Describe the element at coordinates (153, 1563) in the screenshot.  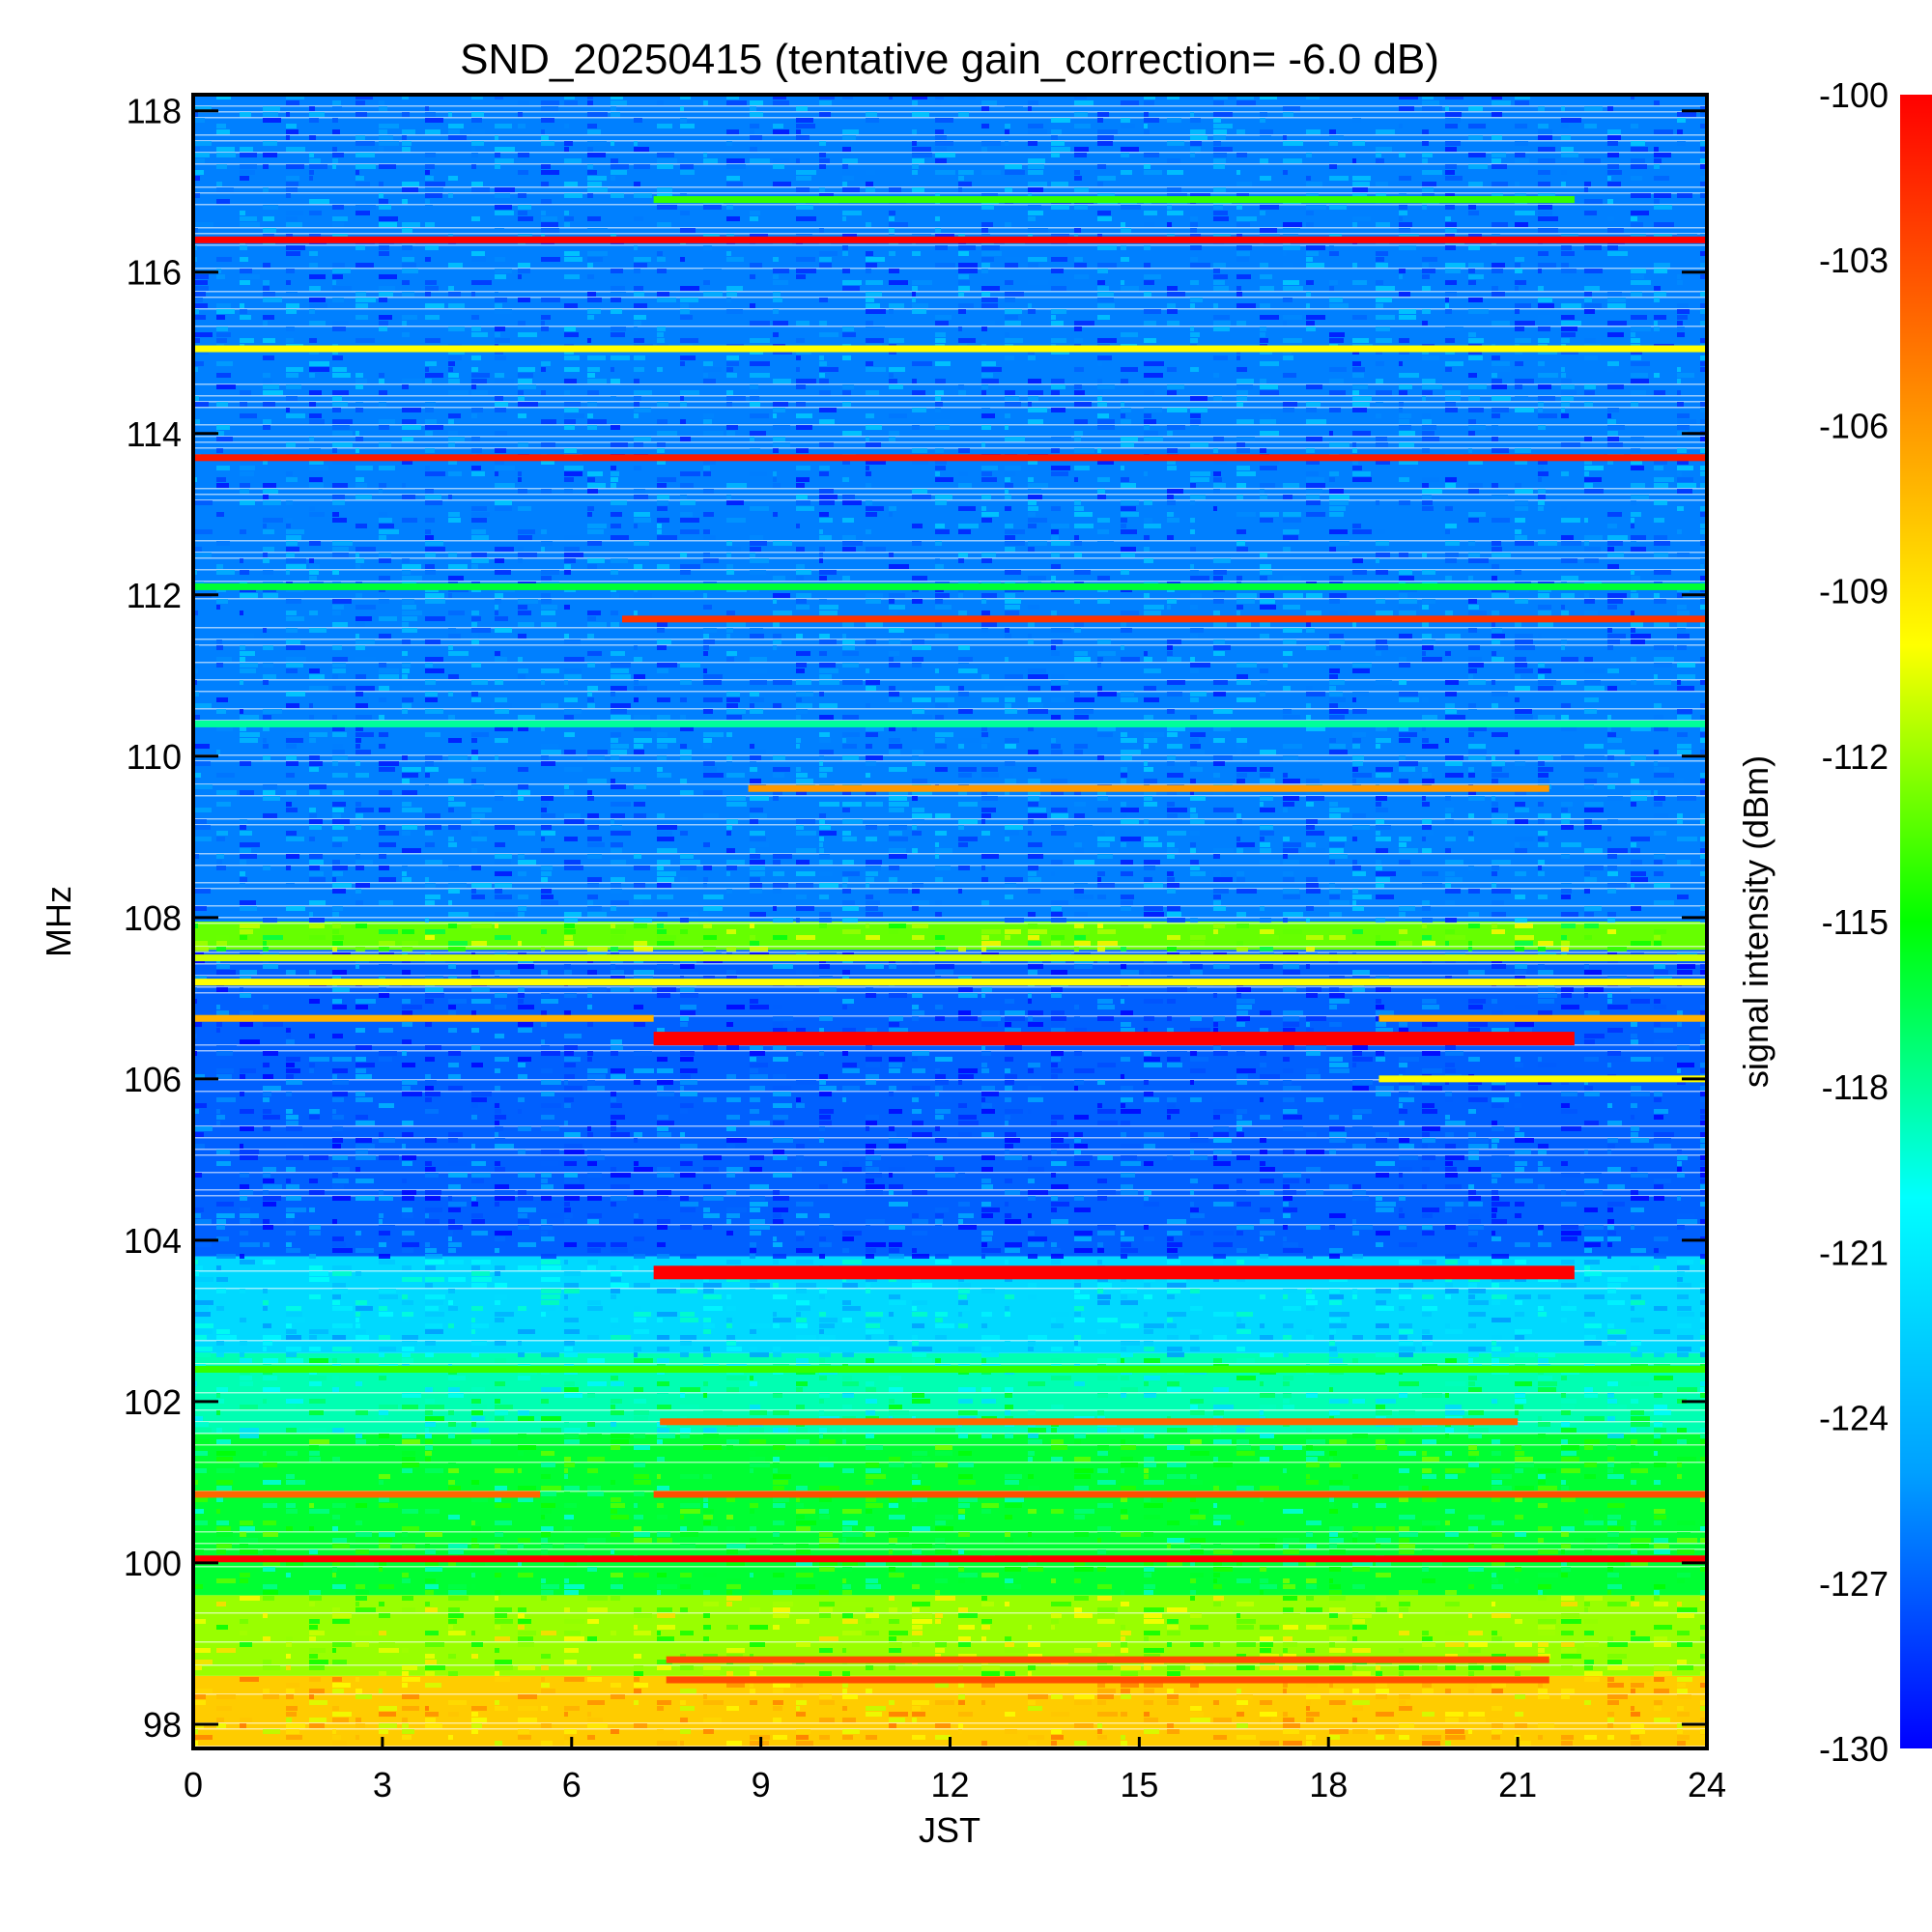
I see `y-tick-label: 100` at that location.